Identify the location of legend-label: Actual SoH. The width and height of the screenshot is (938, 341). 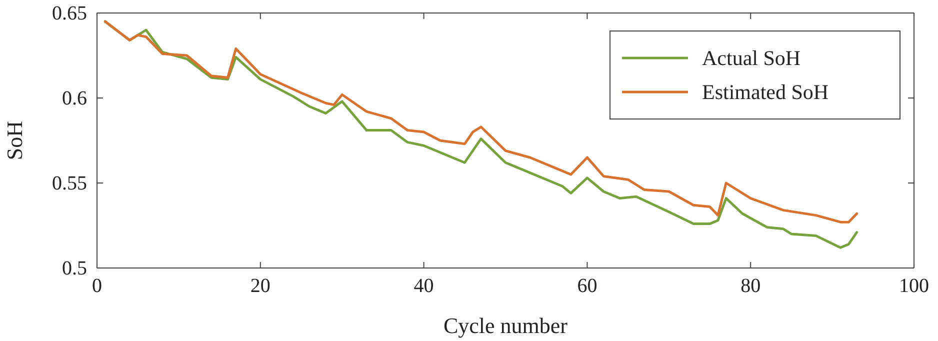
(751, 58).